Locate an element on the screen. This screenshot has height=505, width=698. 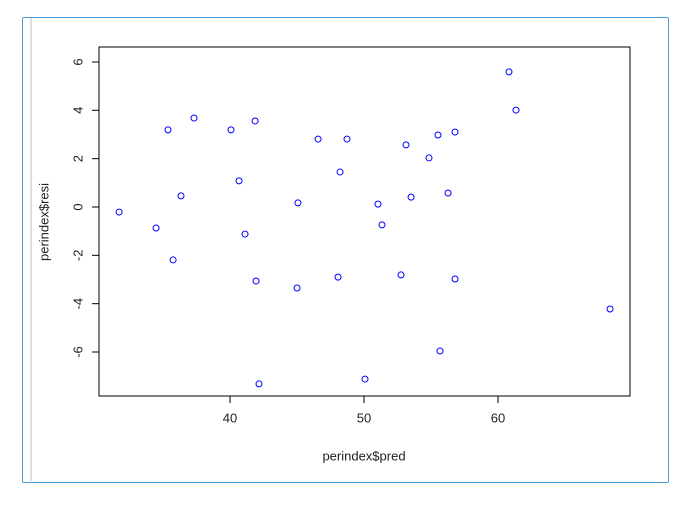
y-tick-label: -4 is located at coordinates (77, 304).